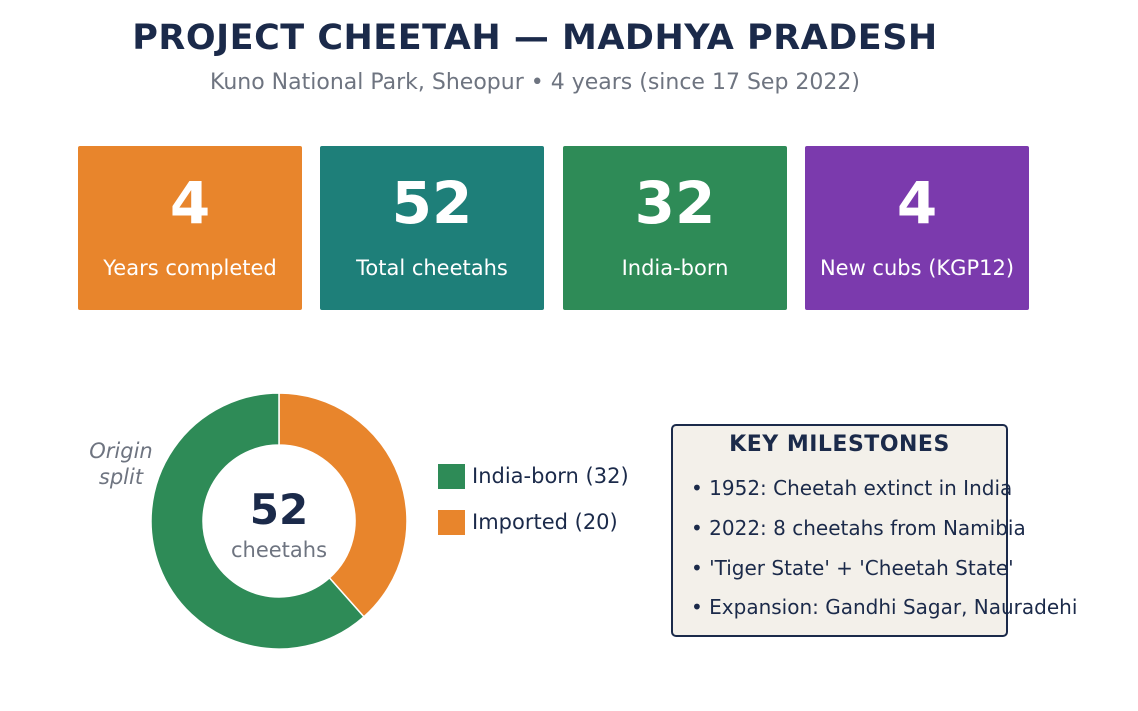 The image size is (1138, 711). I want to click on stat-label: India-born, so click(675, 268).